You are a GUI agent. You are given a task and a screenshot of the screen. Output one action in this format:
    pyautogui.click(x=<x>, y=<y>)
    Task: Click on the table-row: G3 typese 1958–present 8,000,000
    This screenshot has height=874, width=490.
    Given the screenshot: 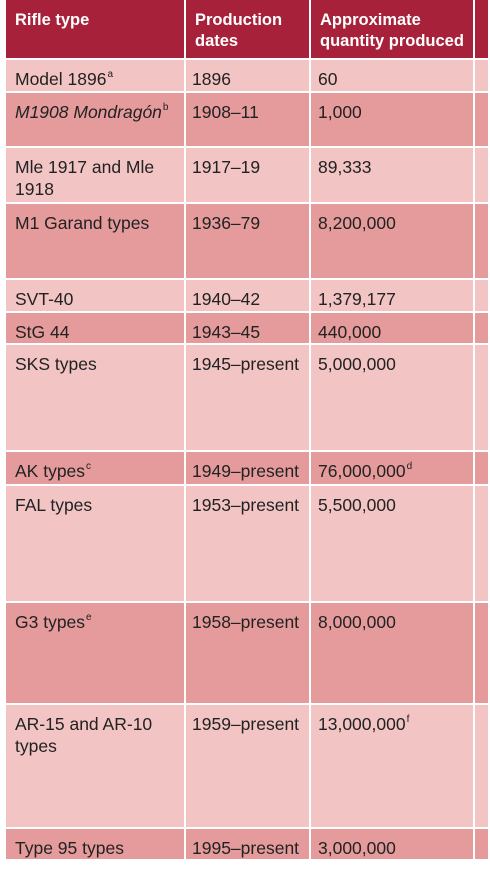 What is the action you would take?
    pyautogui.click(x=248, y=654)
    